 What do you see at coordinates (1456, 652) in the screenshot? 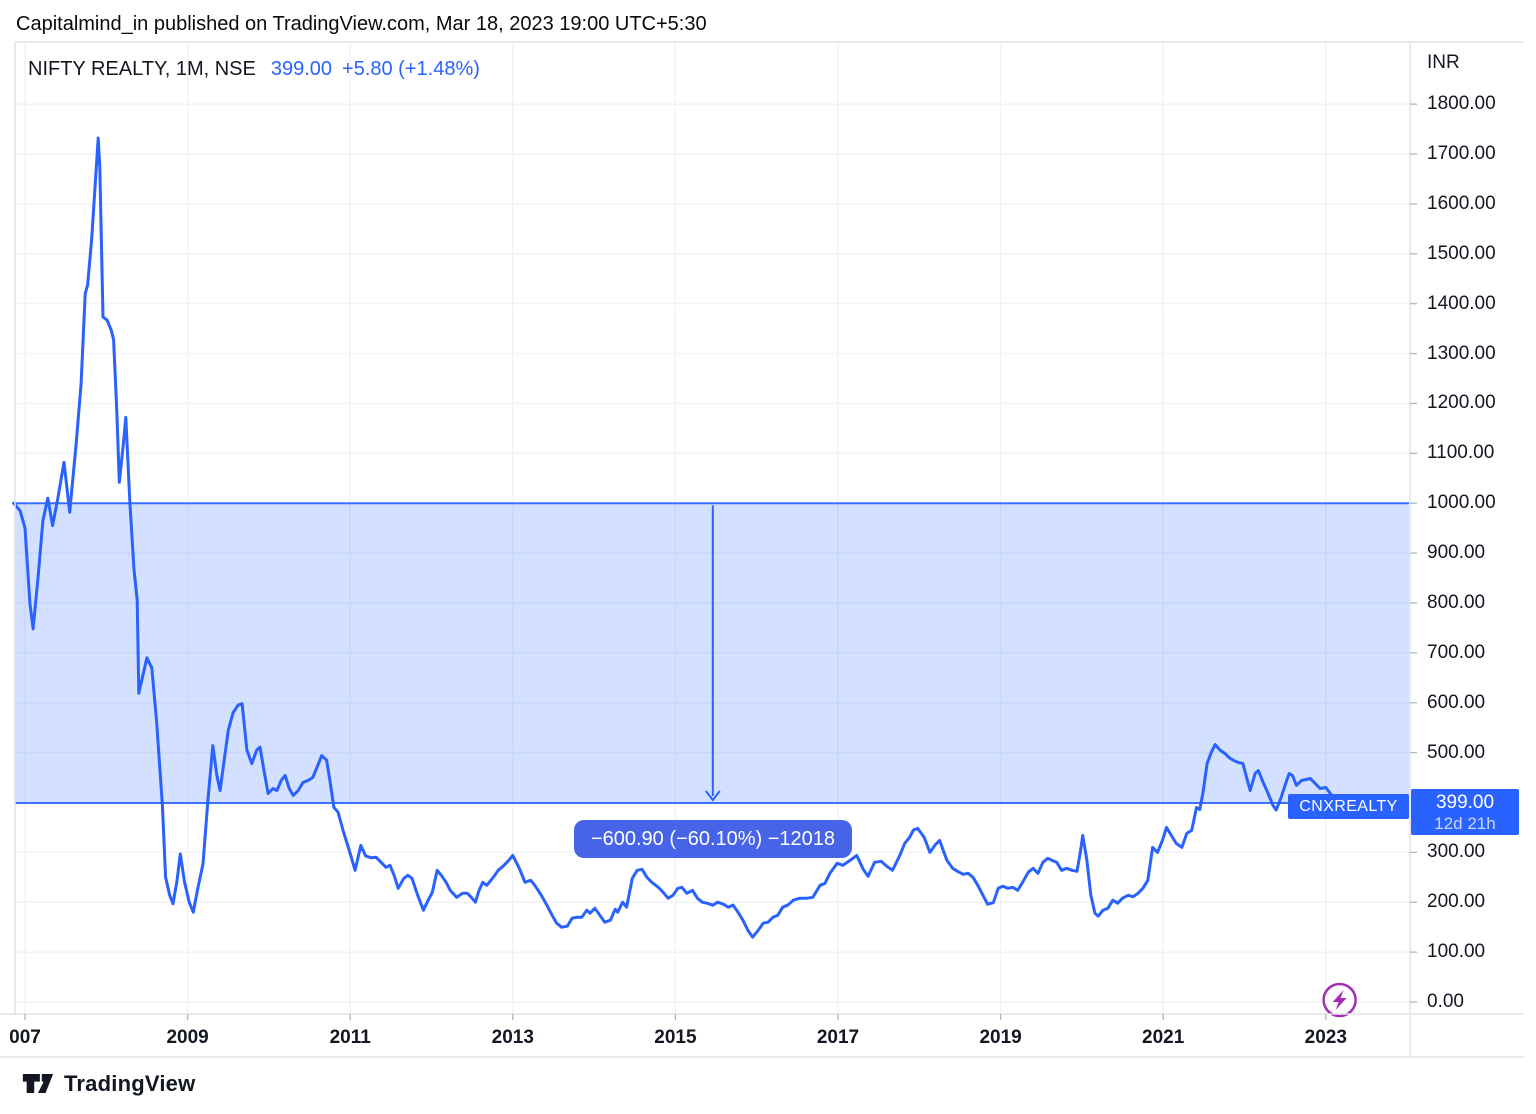
I see `price-axis-label: 700.00` at bounding box center [1456, 652].